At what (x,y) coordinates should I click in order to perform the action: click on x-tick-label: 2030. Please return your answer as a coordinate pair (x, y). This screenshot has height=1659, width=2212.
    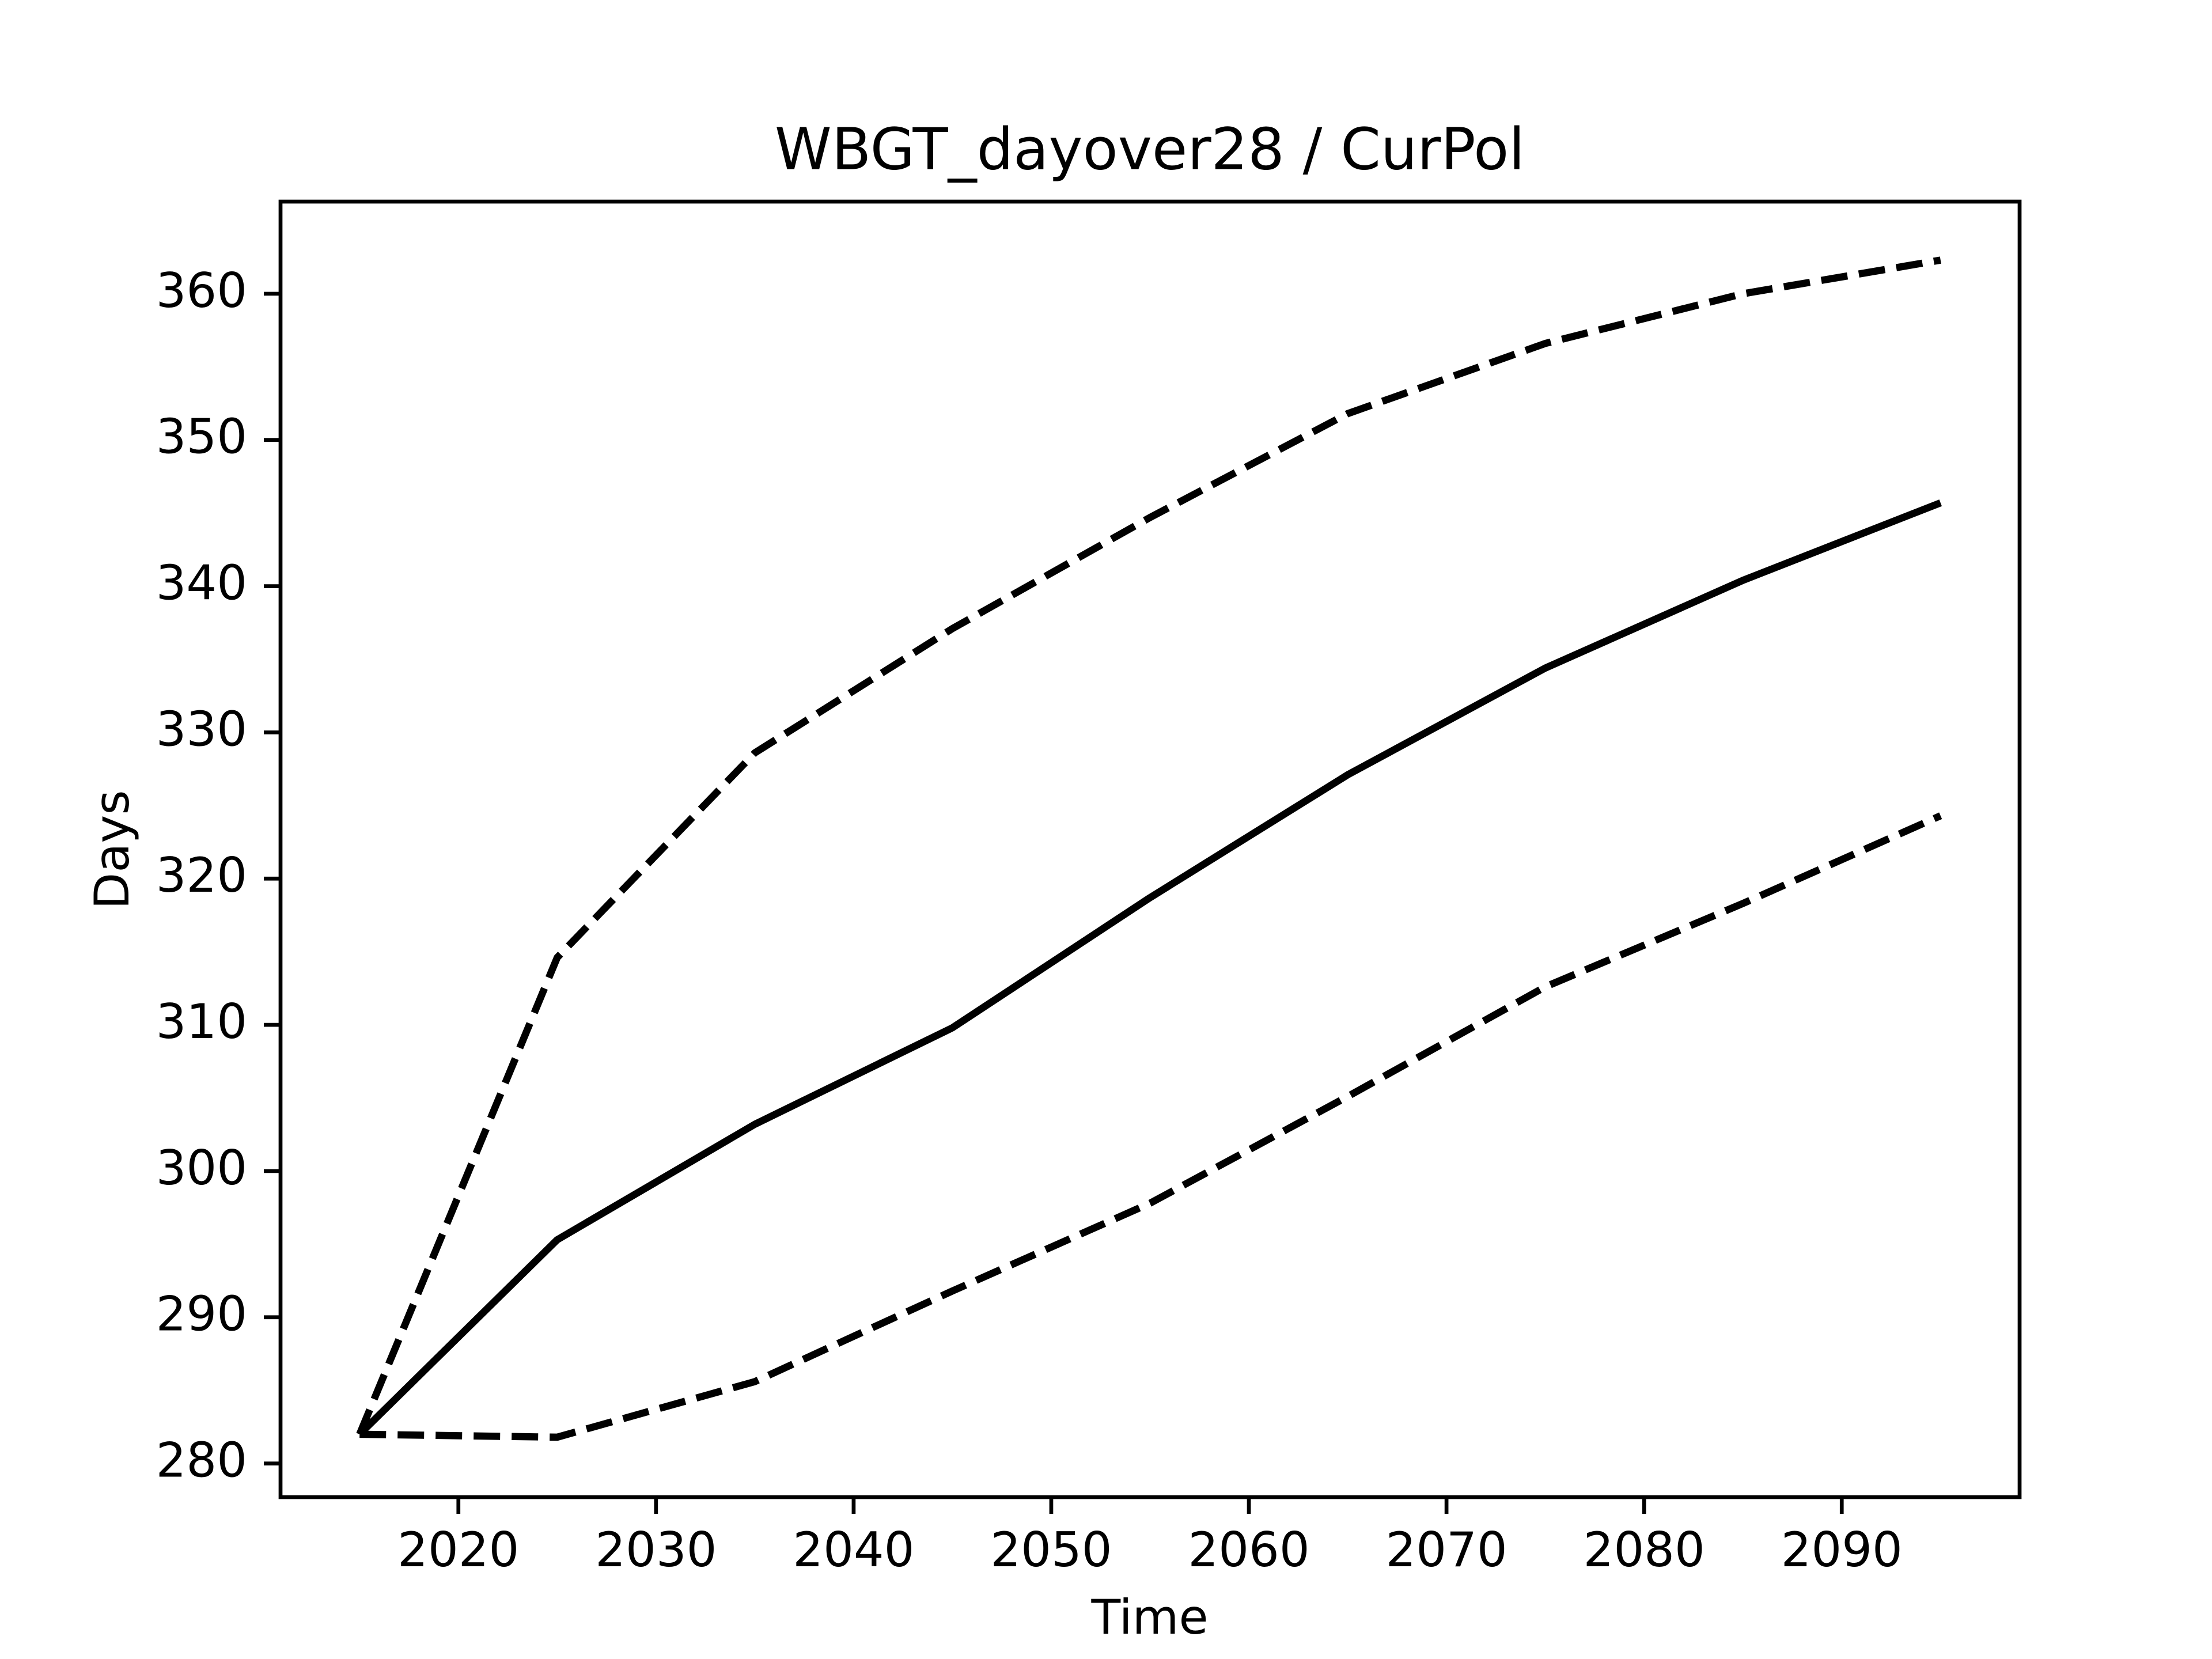
    Looking at the image, I should click on (656, 1550).